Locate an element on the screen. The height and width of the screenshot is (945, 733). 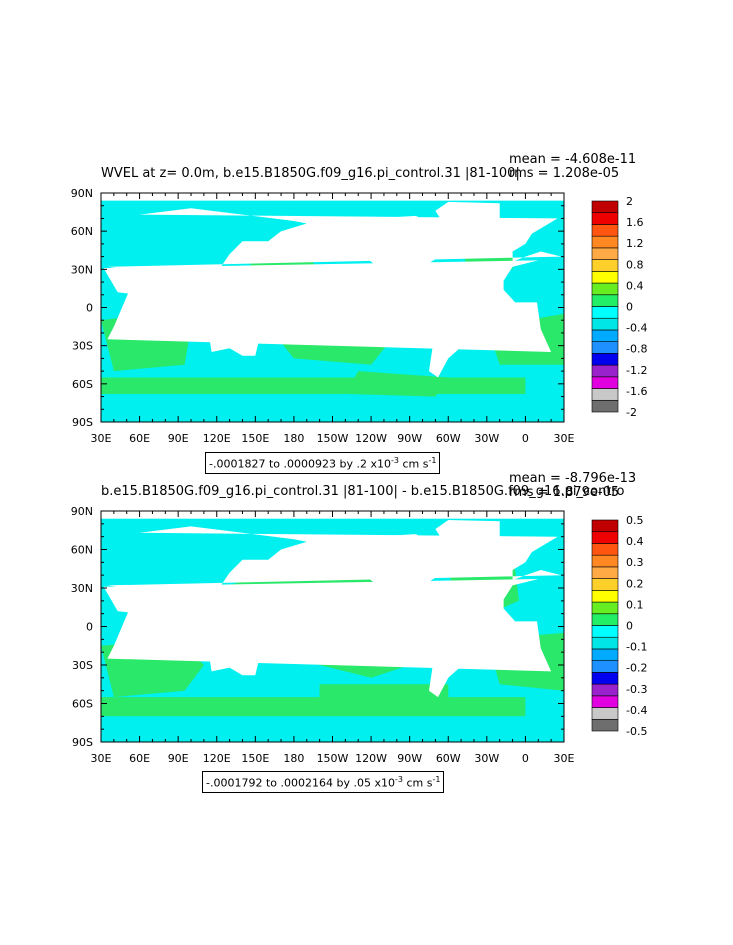
colorbar-label: -1.6 is located at coordinates (636, 391).